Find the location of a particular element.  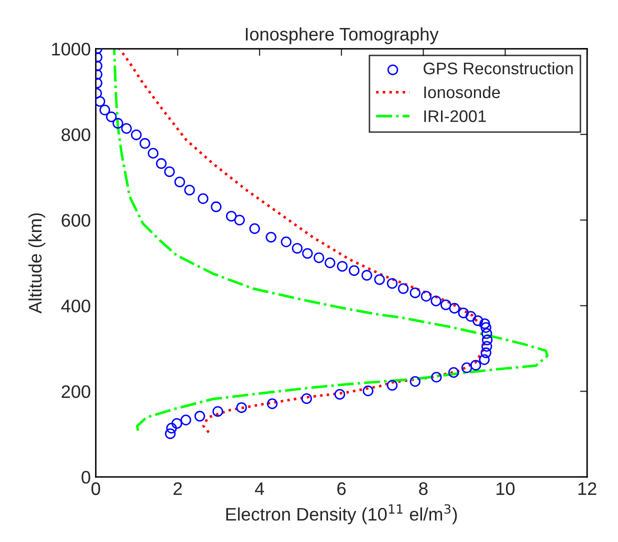

legend-label: GPS Reconstruction is located at coordinates (498, 68).